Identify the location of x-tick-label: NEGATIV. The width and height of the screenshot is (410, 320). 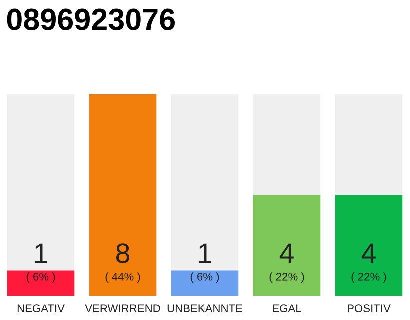
(41, 308).